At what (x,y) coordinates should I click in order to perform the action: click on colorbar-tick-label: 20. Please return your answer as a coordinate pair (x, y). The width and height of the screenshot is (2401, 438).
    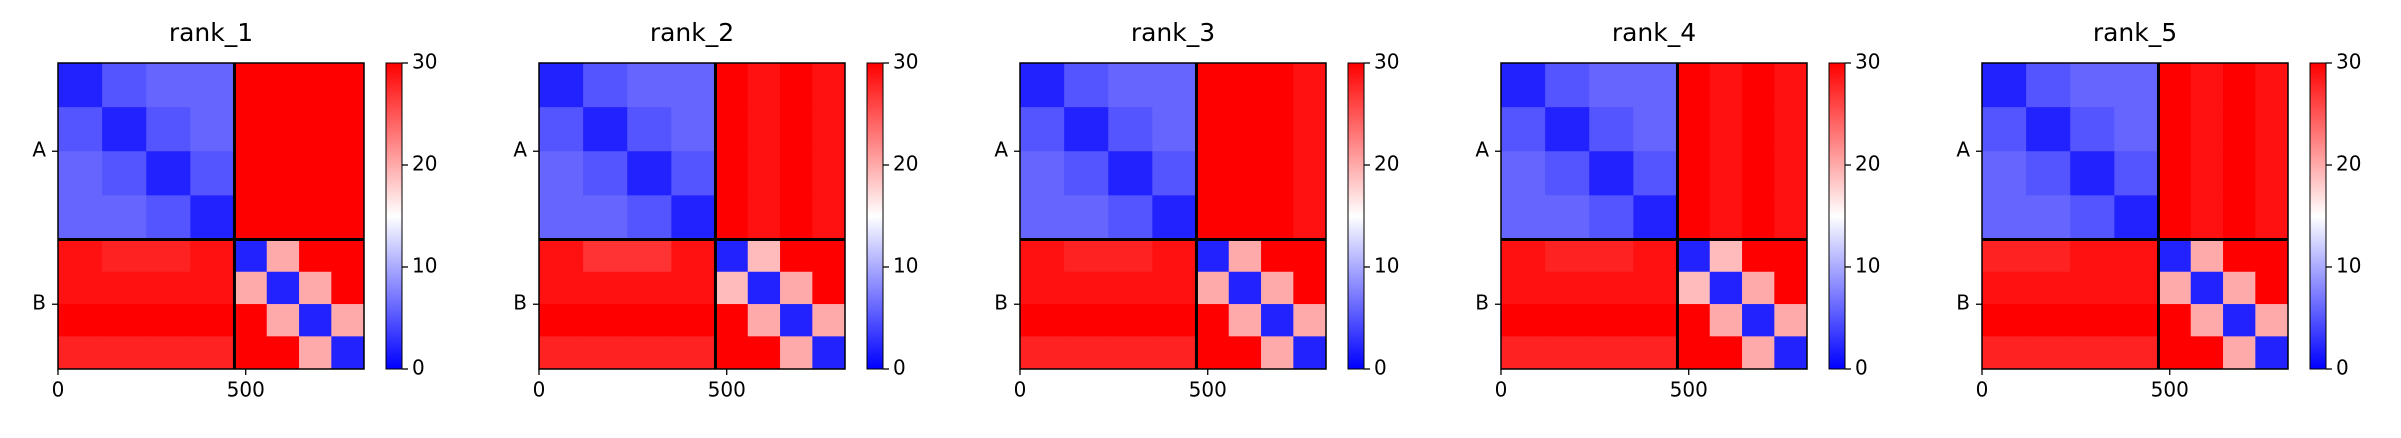
    Looking at the image, I should click on (1386, 164).